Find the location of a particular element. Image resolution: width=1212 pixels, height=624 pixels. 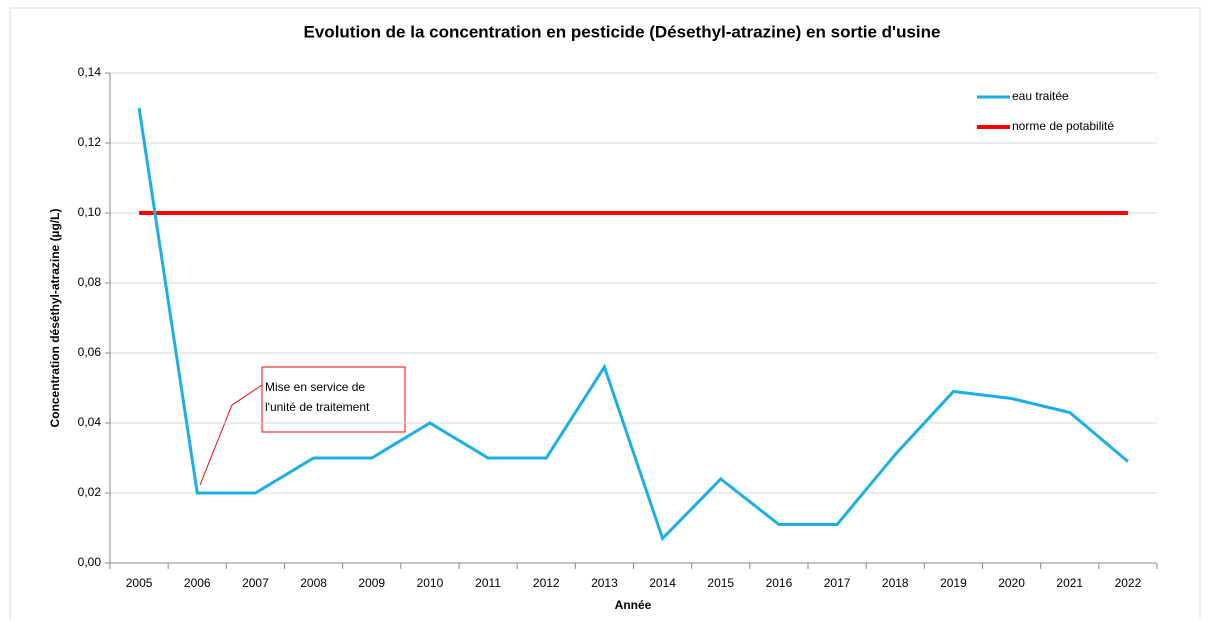

x-tick-label: 2014 is located at coordinates (662, 583).